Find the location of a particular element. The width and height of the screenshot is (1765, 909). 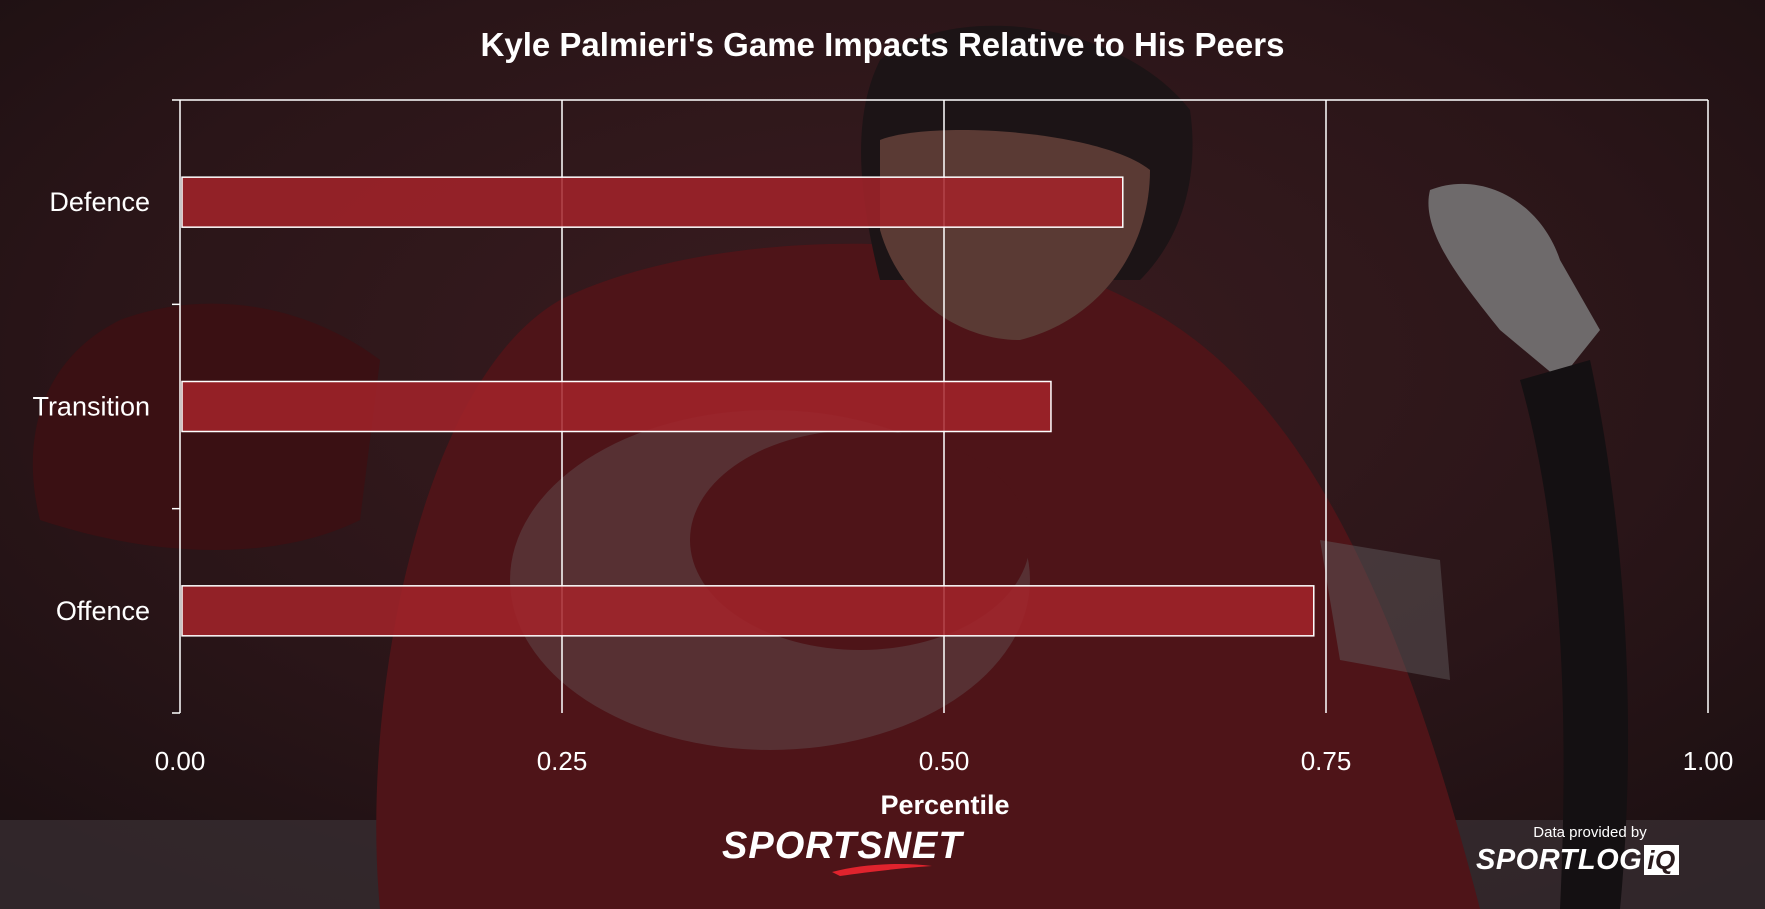

swoosh-icon is located at coordinates (882, 870).